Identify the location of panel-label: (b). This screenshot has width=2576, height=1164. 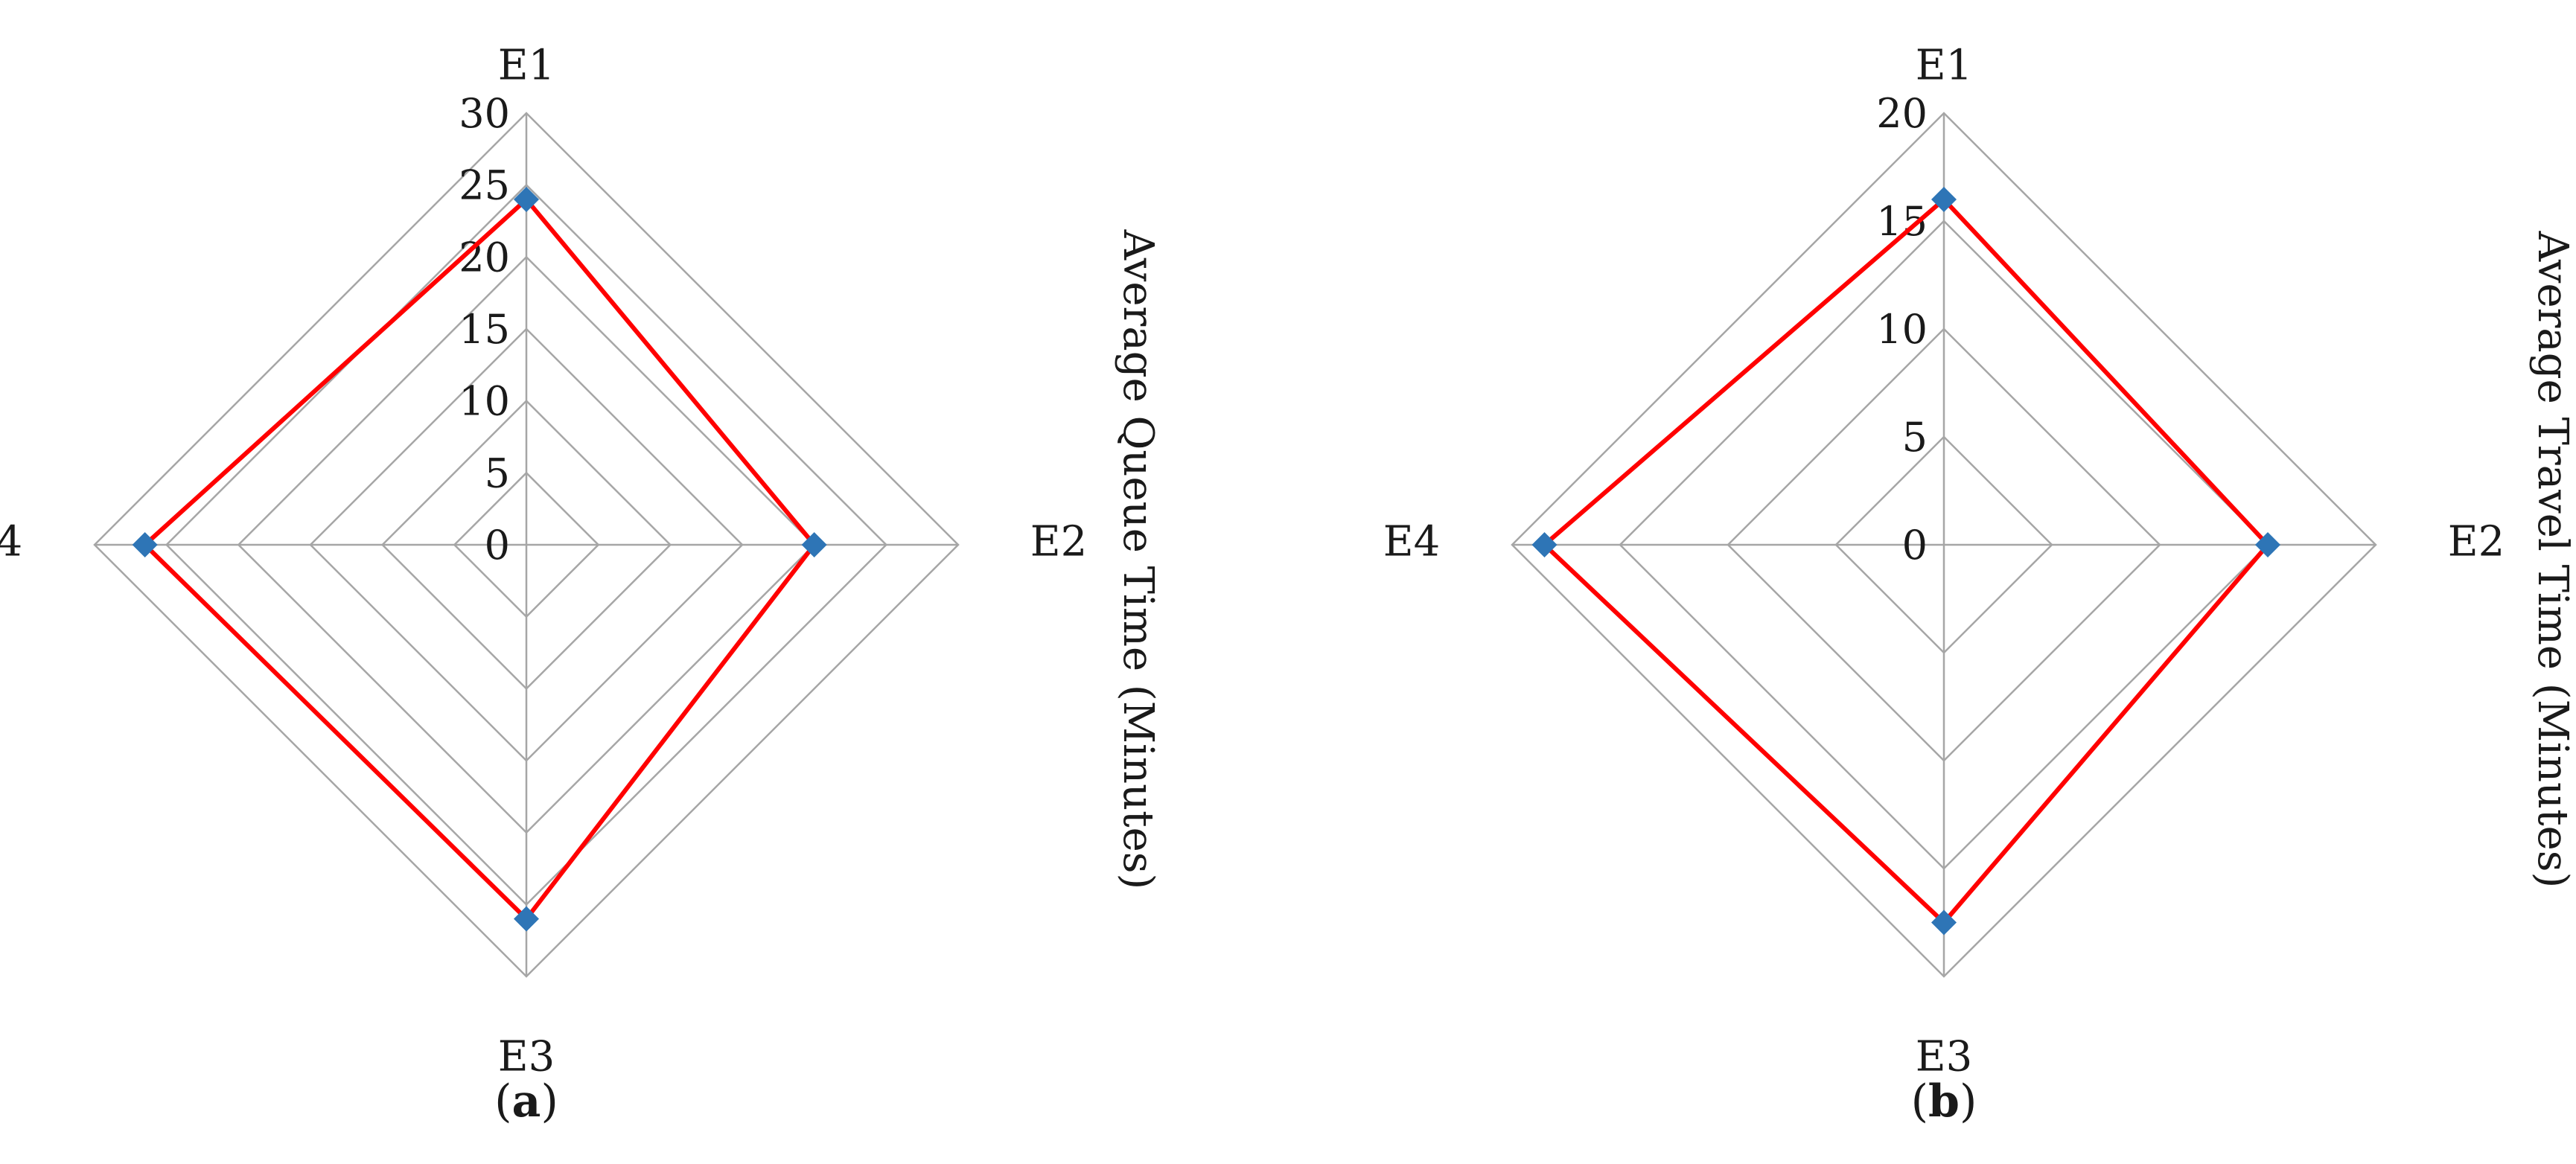
(1944, 1101).